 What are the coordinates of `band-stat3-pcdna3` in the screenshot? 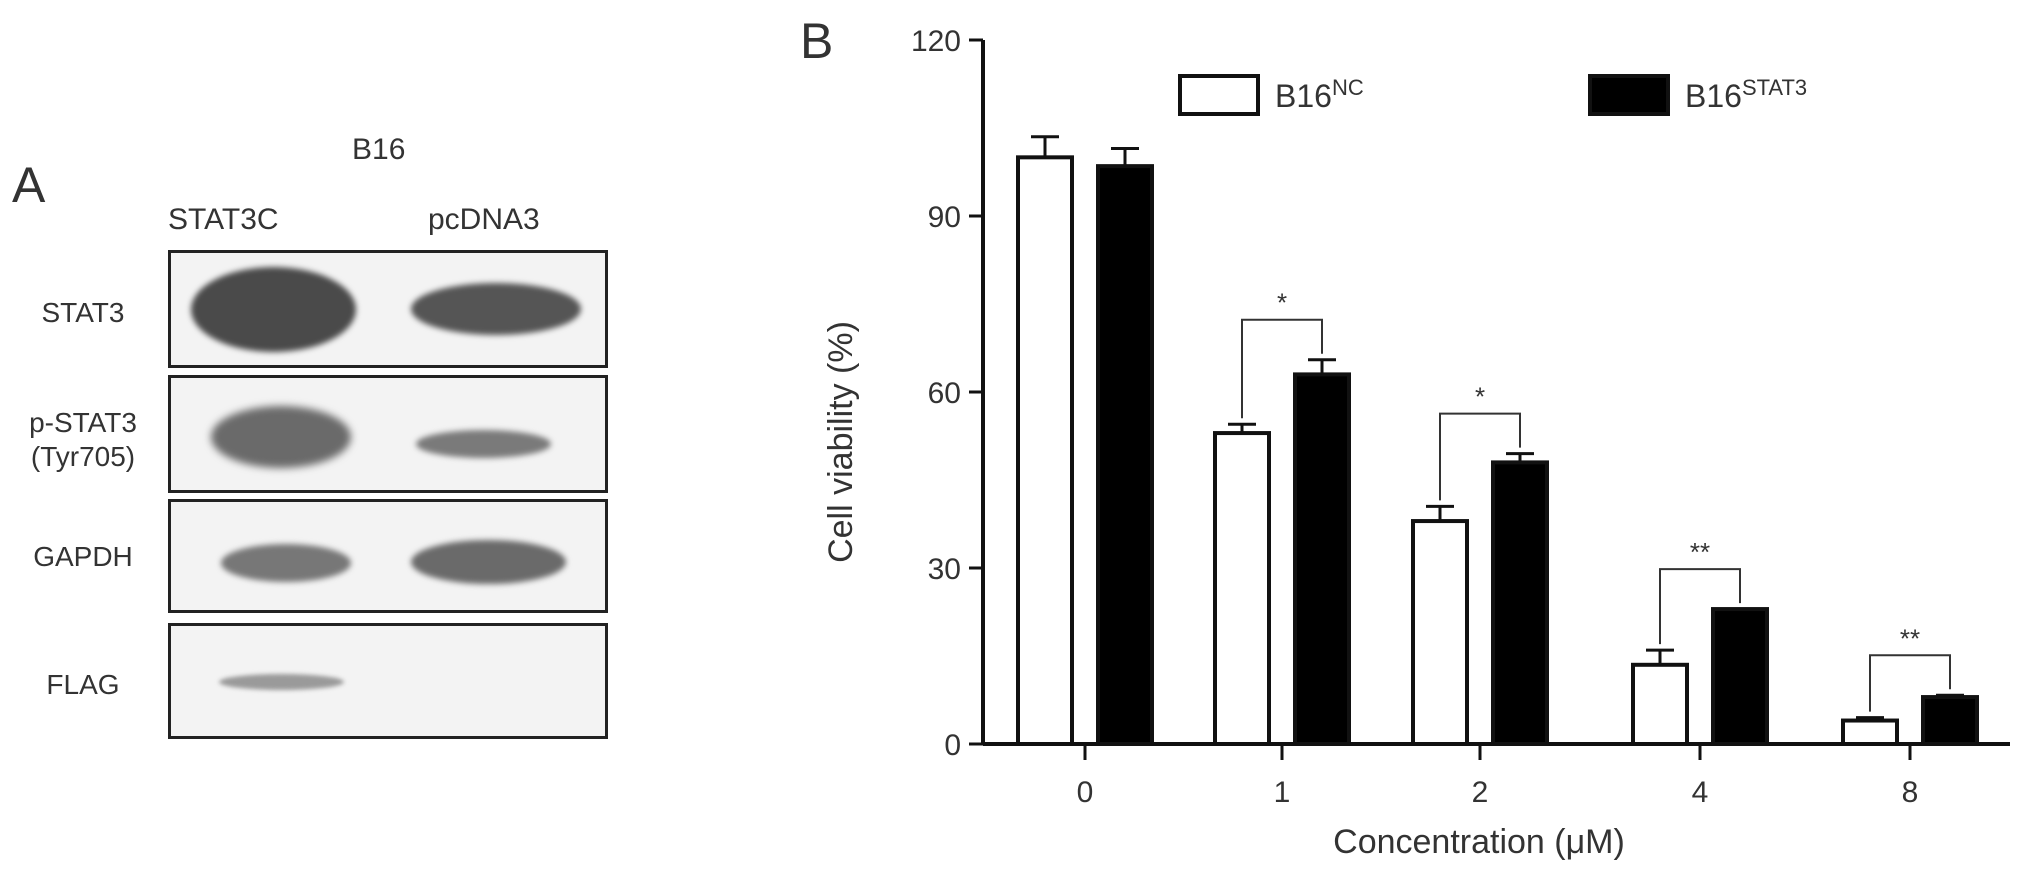 It's located at (496, 309).